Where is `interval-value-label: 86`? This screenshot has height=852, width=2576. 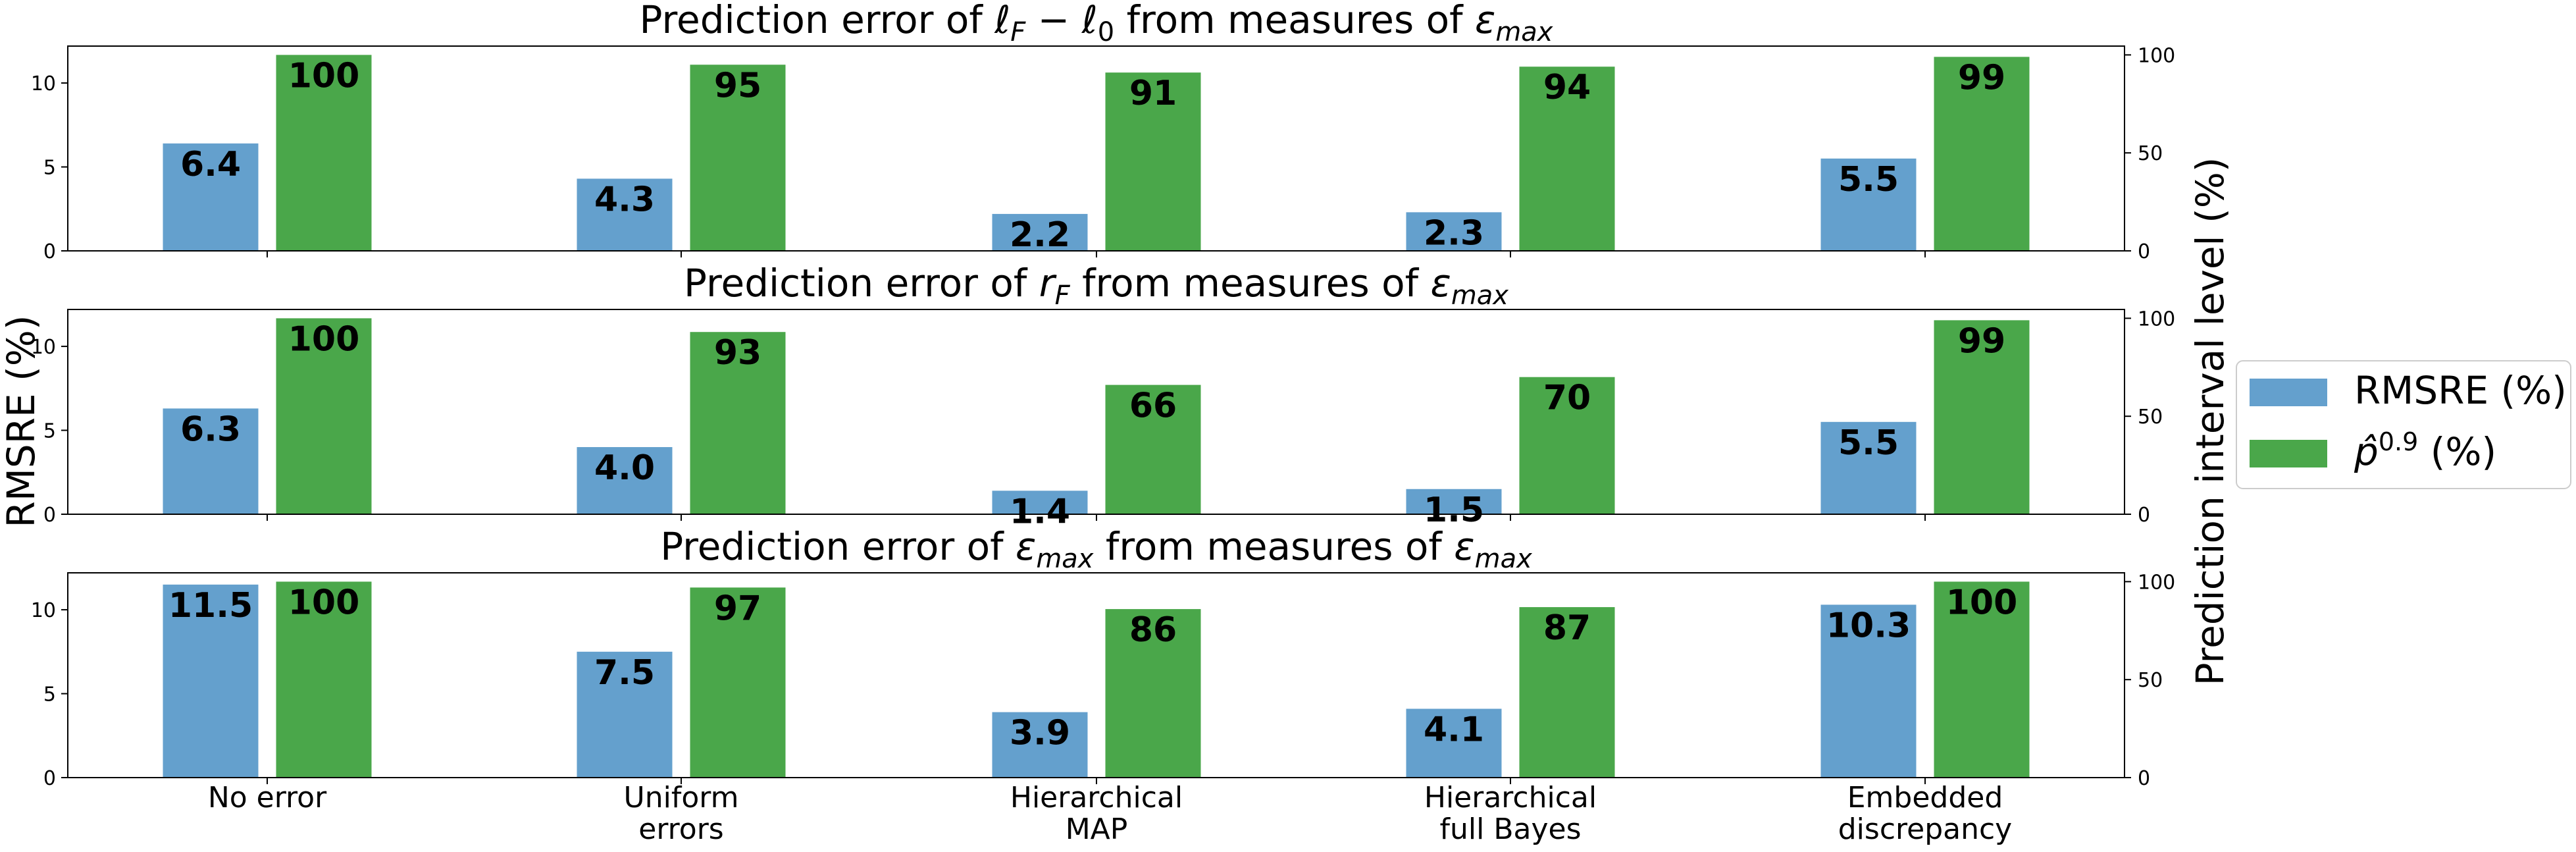
interval-value-label: 86 is located at coordinates (1153, 630).